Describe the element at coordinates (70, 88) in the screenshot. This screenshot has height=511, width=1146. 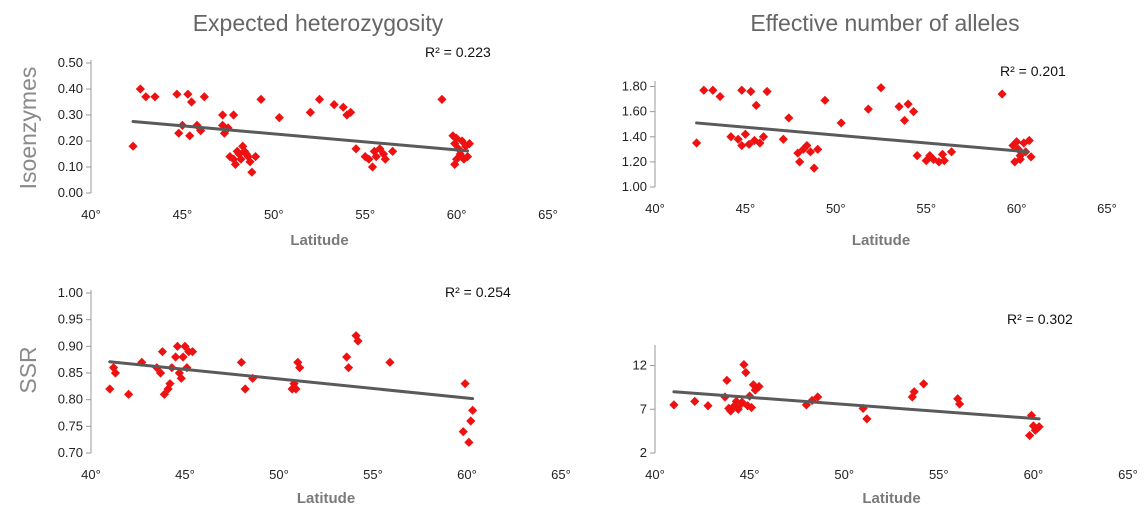
I see `y-tick-label: 0.40` at that location.